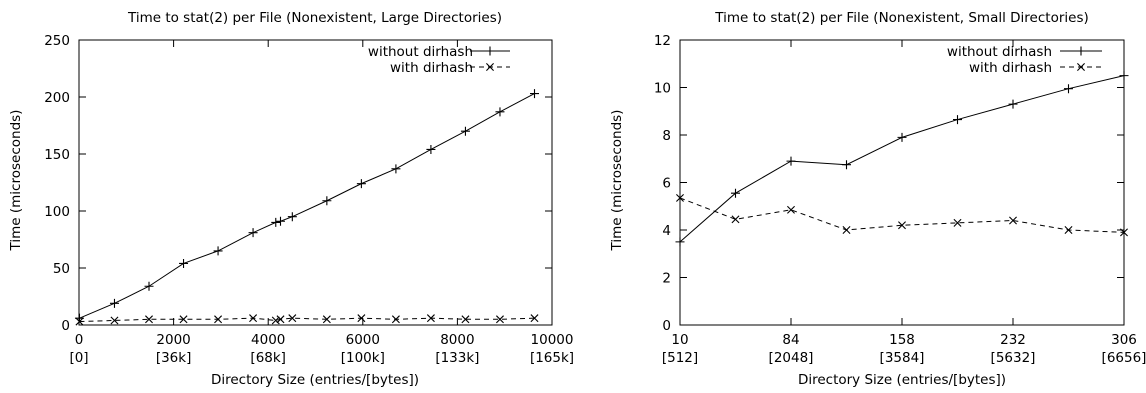 Image resolution: width=1146 pixels, height=393 pixels. What do you see at coordinates (79, 340) in the screenshot?
I see `x-tick-label: 0` at bounding box center [79, 340].